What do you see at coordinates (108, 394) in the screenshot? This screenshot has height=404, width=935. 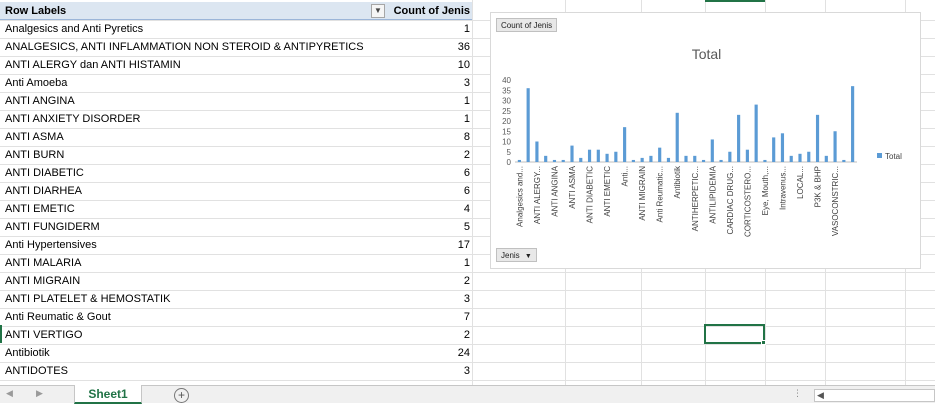 I see `sheet-tab-sheet1: Sheet1` at bounding box center [108, 394].